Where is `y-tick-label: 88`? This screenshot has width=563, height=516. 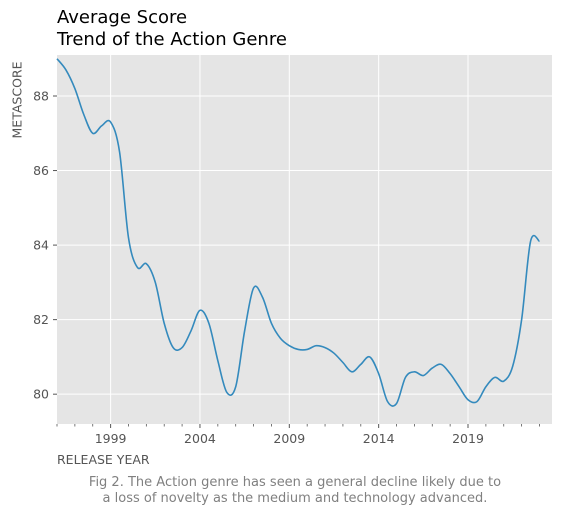 y-tick-label: 88 is located at coordinates (41, 96).